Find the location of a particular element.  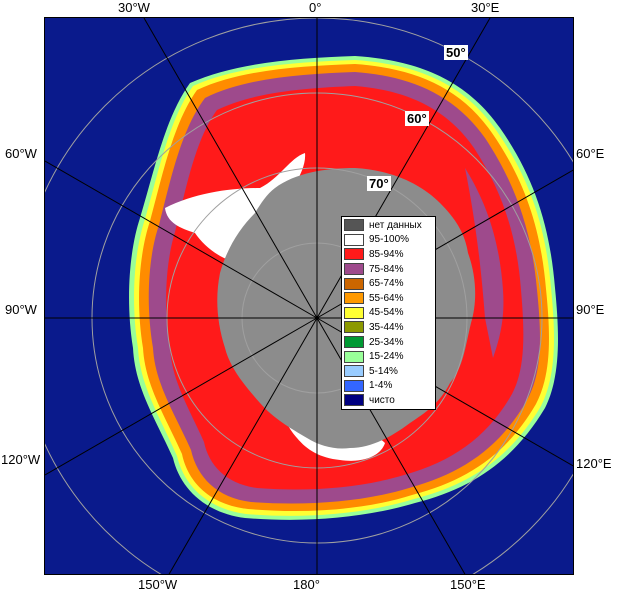

legend-label: 85-94% is located at coordinates (386, 254).